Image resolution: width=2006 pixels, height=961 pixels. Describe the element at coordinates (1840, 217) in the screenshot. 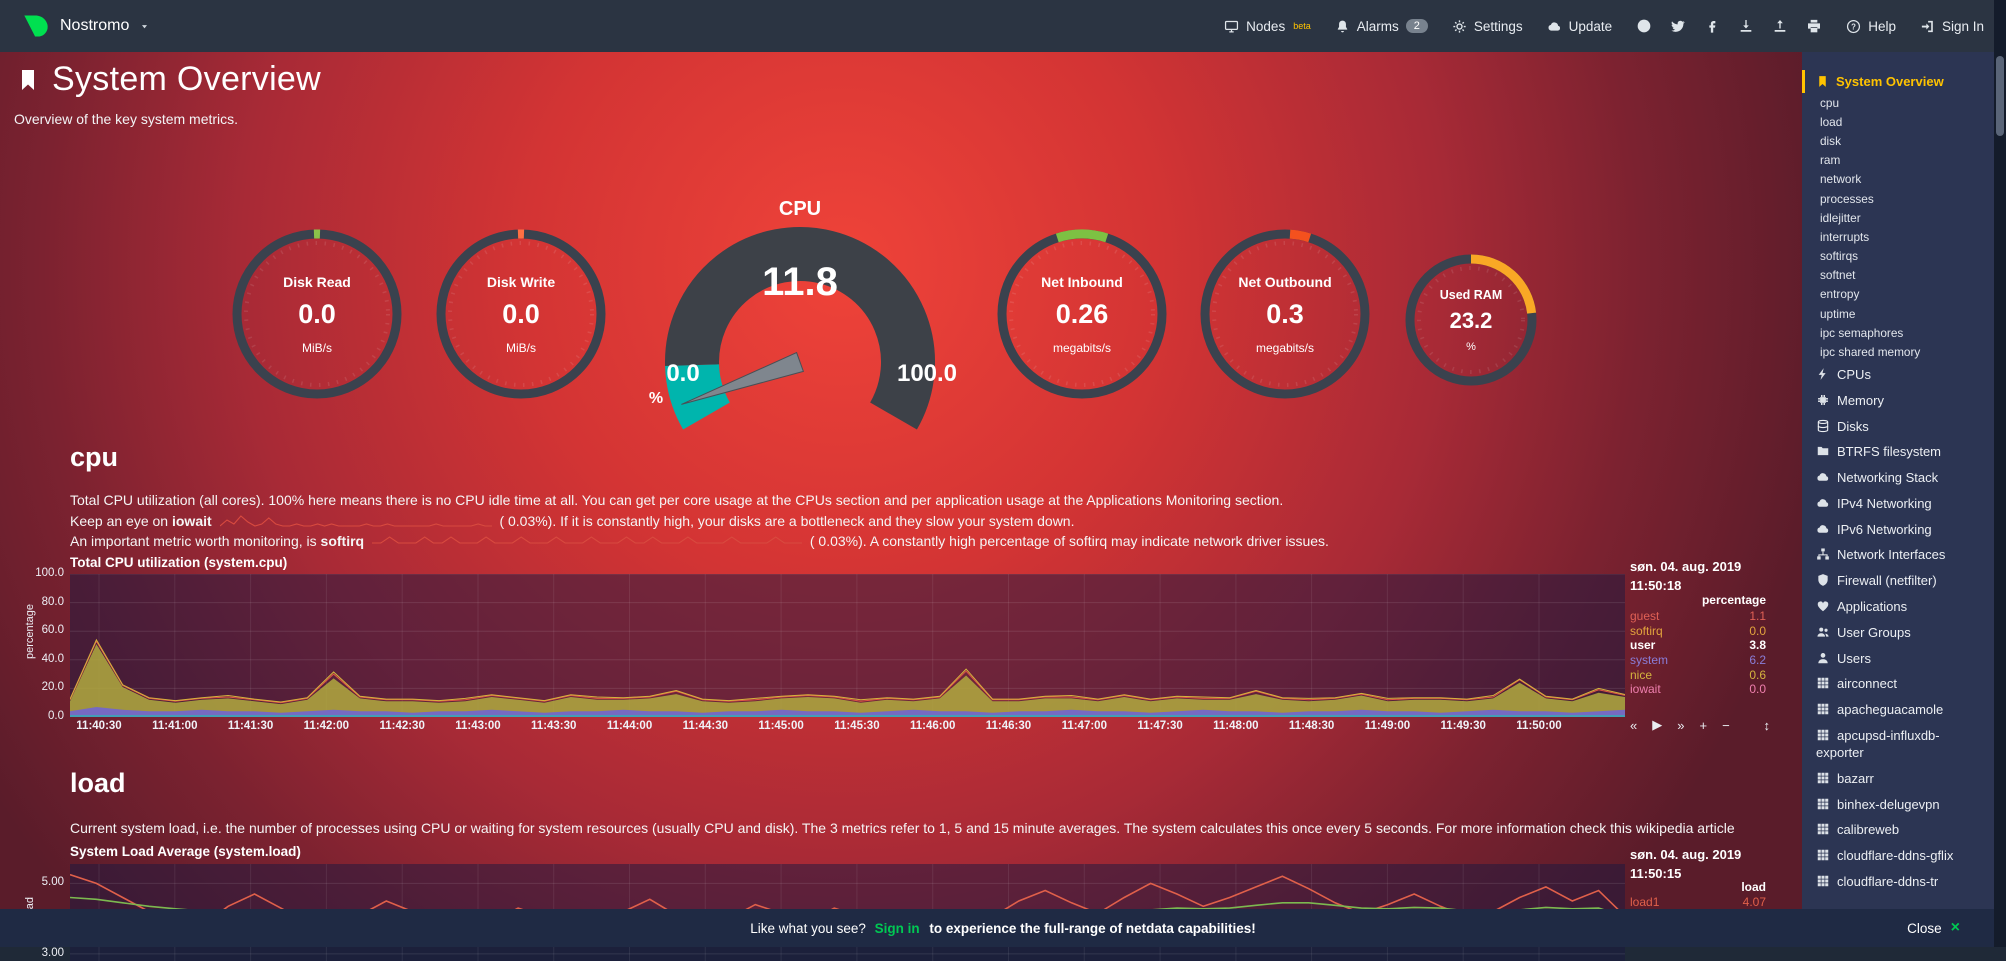

I see `sidebar-item-idlejitter: idlejitter` at that location.